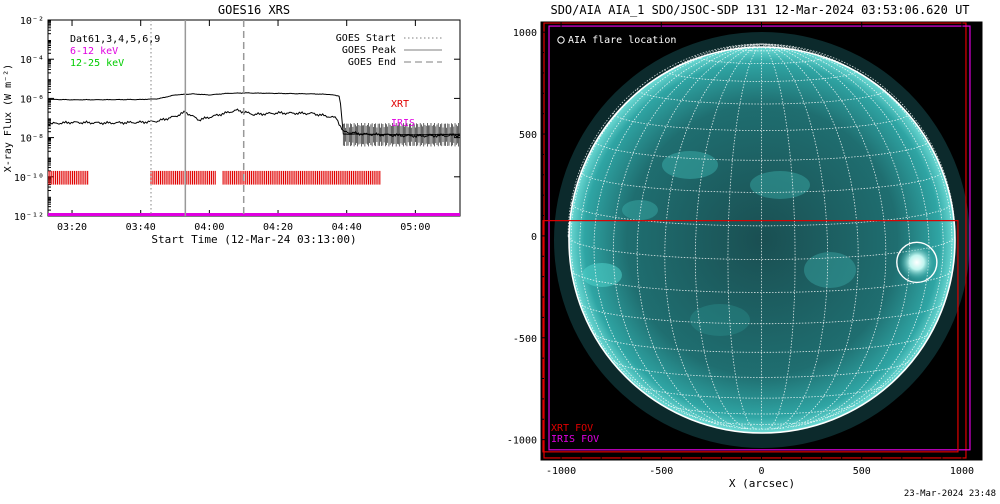  What do you see at coordinates (862, 471) in the screenshot?
I see `aia-x-tick-label: 500` at bounding box center [862, 471].